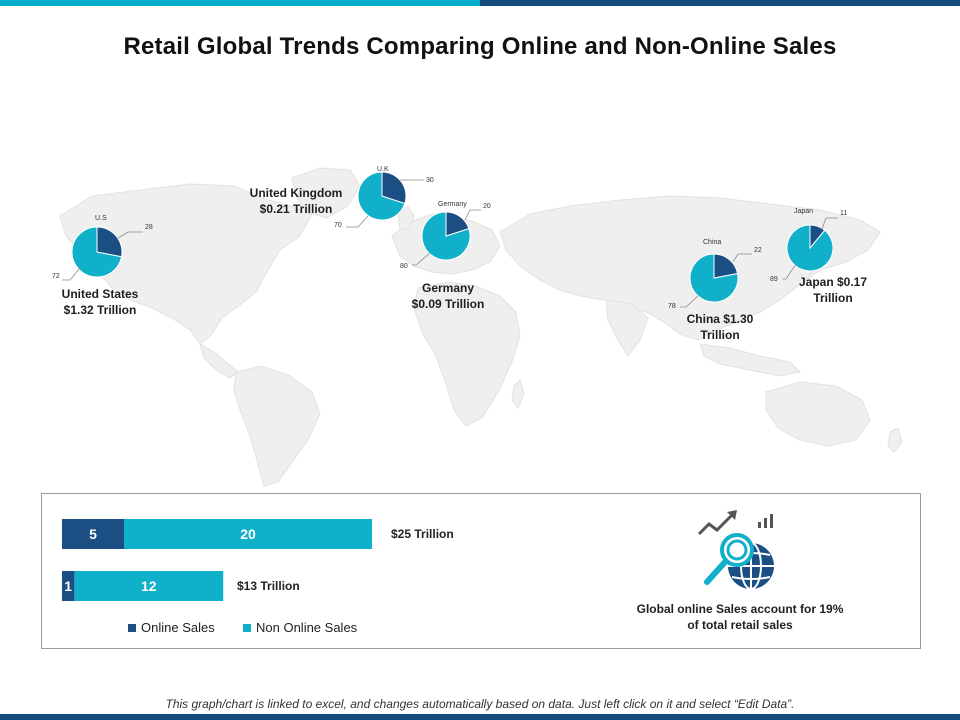 Image resolution: width=960 pixels, height=720 pixels. I want to click on legend-label-online: Online Sales, so click(178, 627).